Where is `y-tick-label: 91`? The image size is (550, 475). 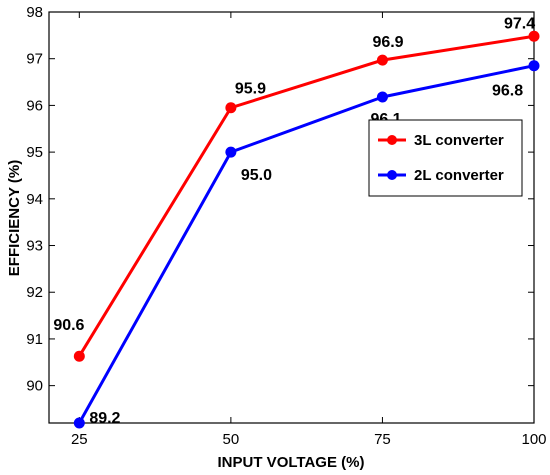
y-tick-label: 91 is located at coordinates (34, 339).